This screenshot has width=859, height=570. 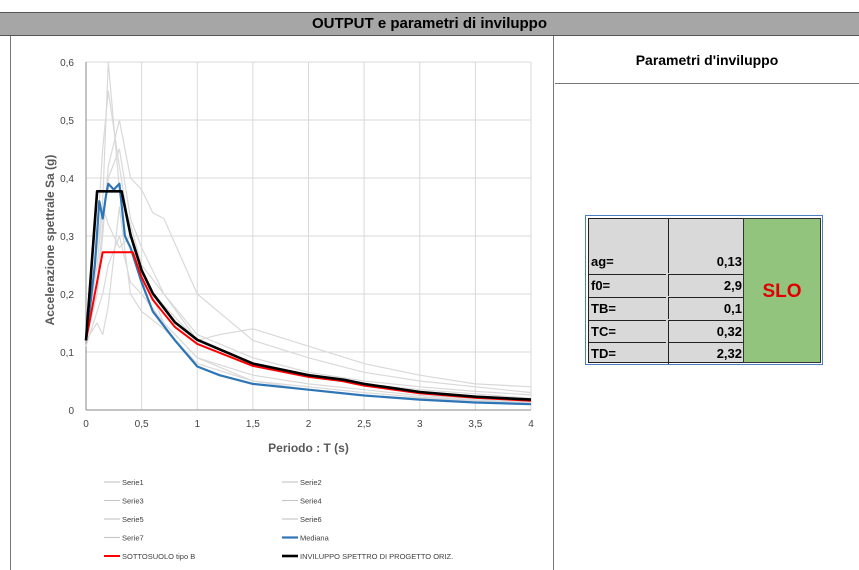 I want to click on param-label-td: TD=, so click(x=627, y=353).